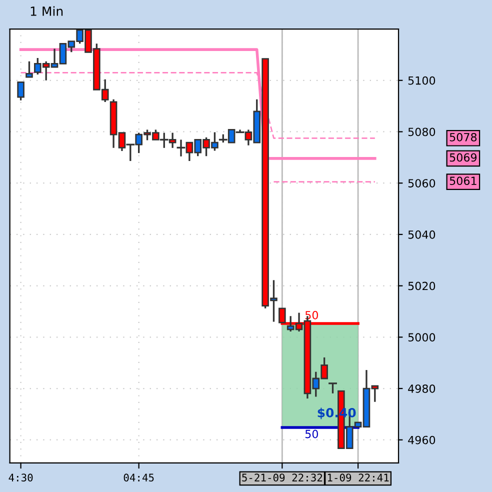  I want to click on text: 5069, so click(463, 157).